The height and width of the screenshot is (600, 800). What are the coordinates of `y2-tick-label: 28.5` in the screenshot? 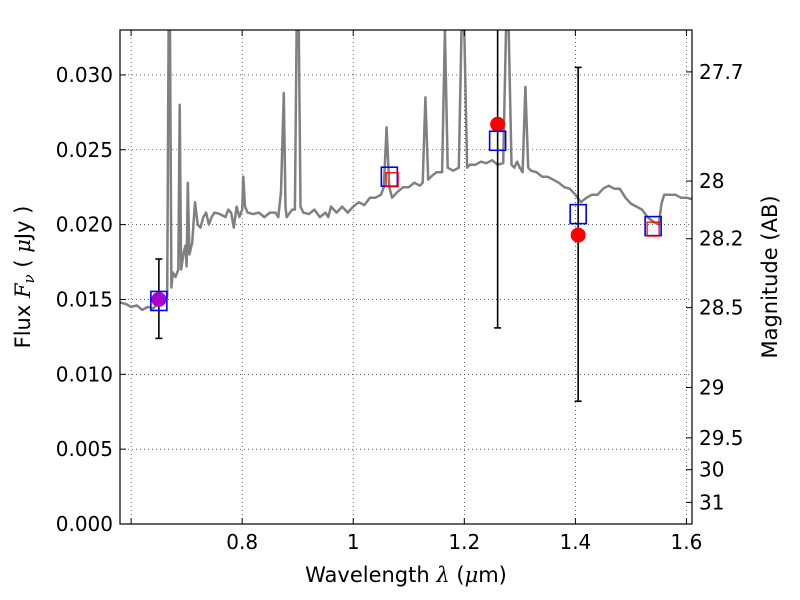 It's located at (721, 308).